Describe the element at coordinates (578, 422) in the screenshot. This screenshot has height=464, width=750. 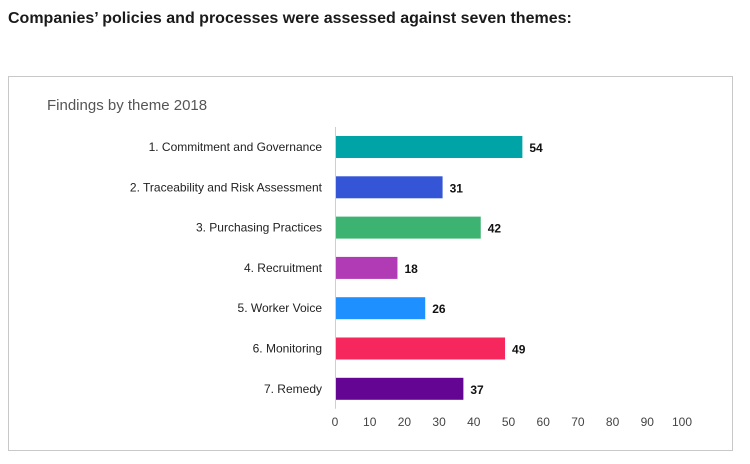
I see `x-tick-label: 70` at that location.